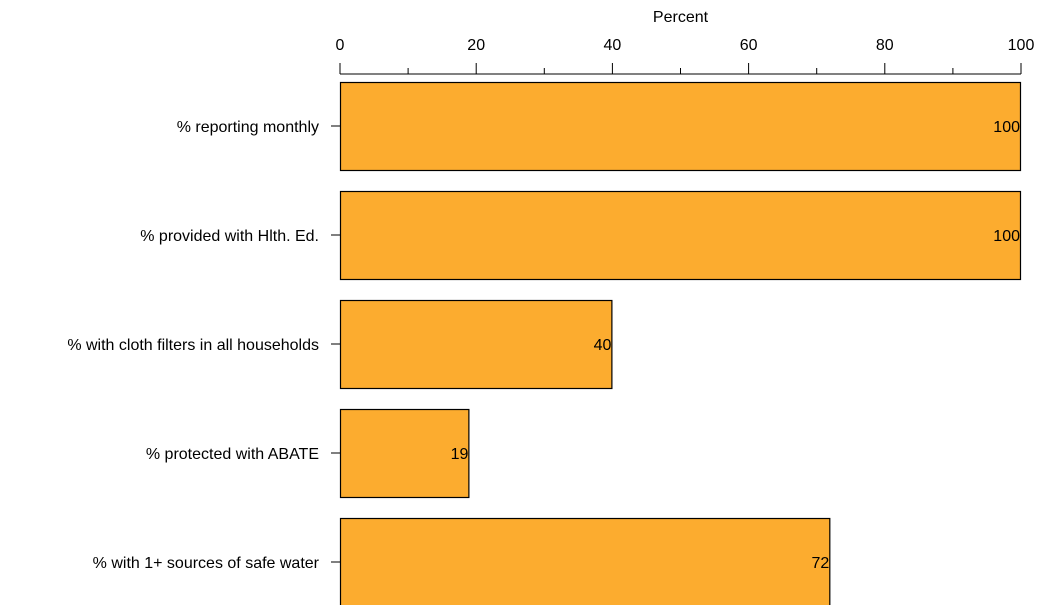  What do you see at coordinates (476, 45) in the screenshot?
I see `x-tick-label: 20` at bounding box center [476, 45].